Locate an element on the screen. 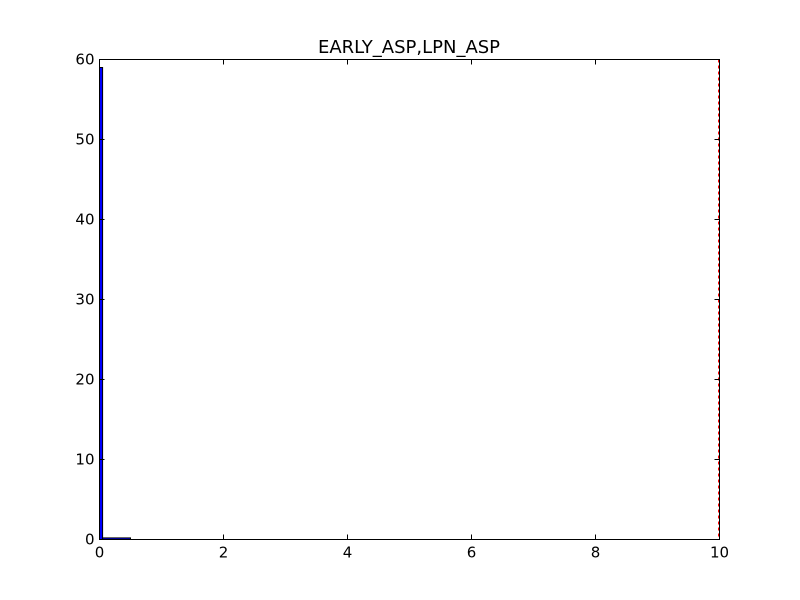 The width and height of the screenshot is (800, 600). y-tick-label: 50 is located at coordinates (84, 140).